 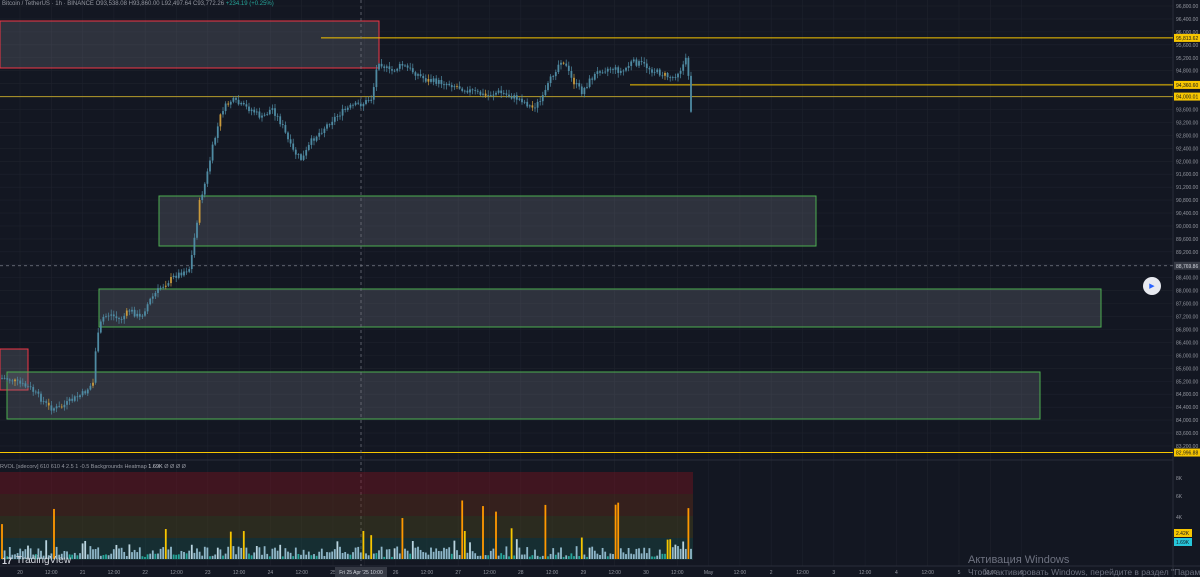 I want to click on price-tick-label: 90,400.00, so click(x=1187, y=214).